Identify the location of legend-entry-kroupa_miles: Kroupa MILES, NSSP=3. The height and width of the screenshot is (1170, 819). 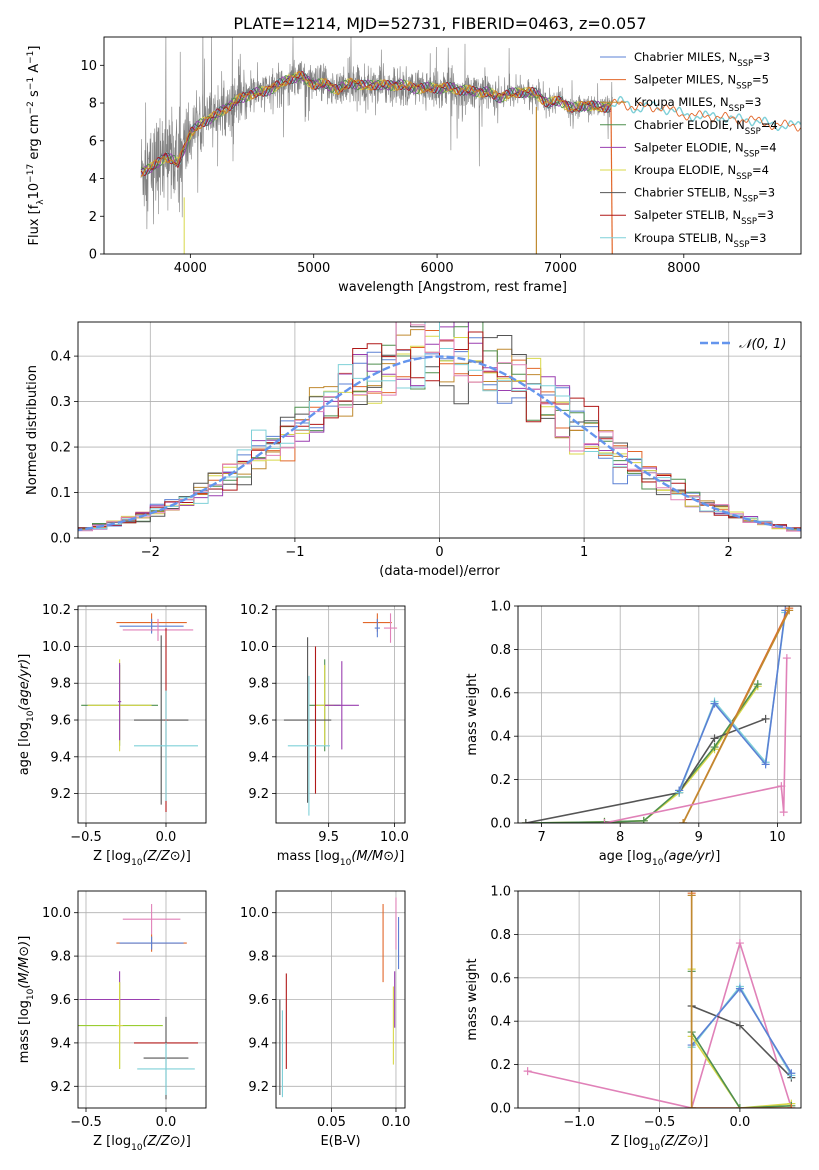
(697, 104).